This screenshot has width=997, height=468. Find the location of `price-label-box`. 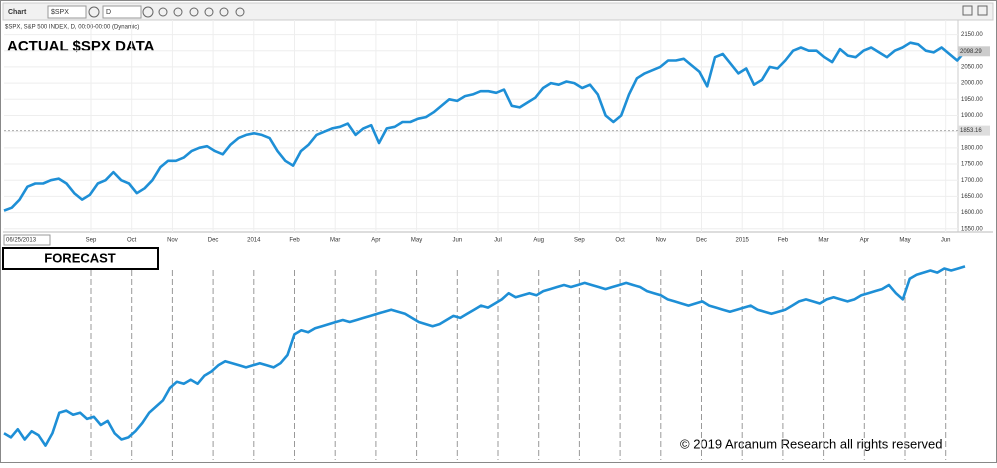

price-label-box is located at coordinates (974, 51).